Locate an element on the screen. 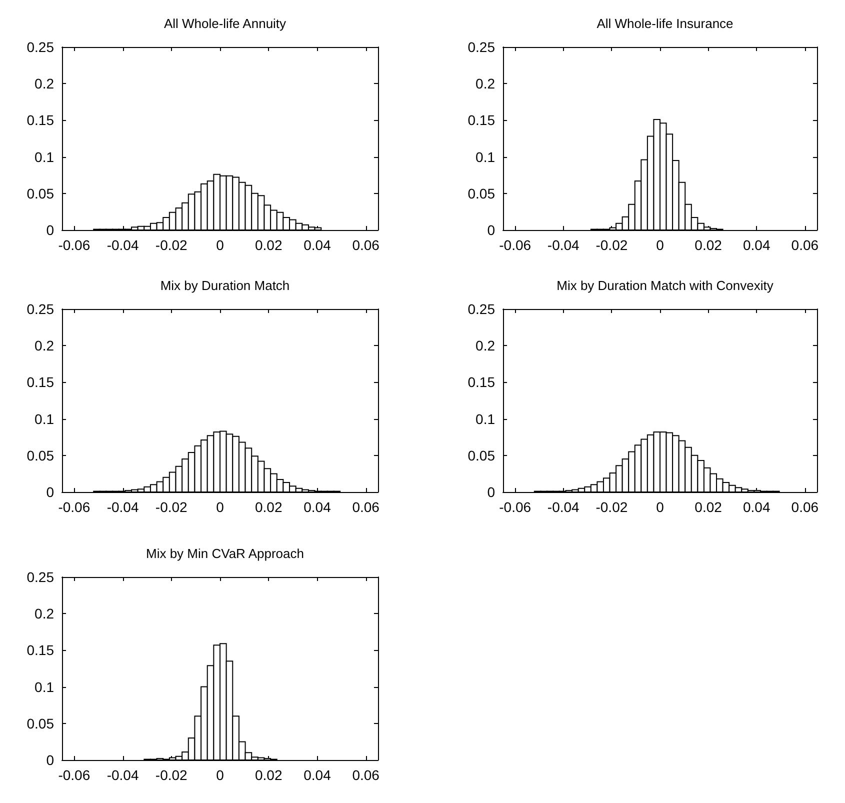  chart-title: Mix by Duration Match is located at coordinates (225, 285).